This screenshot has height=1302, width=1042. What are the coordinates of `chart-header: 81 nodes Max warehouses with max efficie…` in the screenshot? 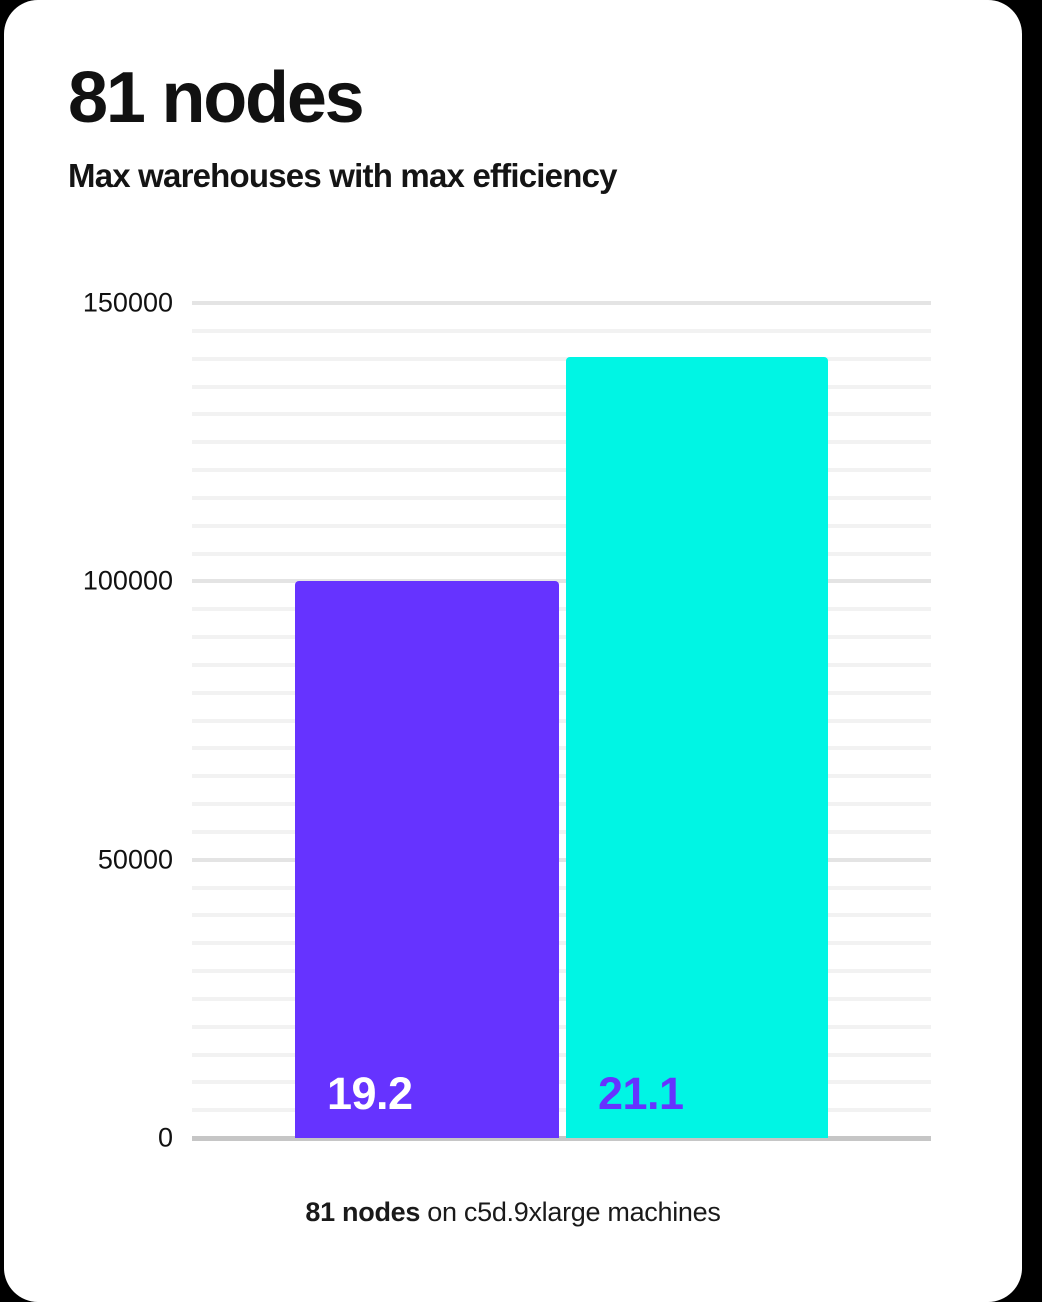 It's located at (508, 128).